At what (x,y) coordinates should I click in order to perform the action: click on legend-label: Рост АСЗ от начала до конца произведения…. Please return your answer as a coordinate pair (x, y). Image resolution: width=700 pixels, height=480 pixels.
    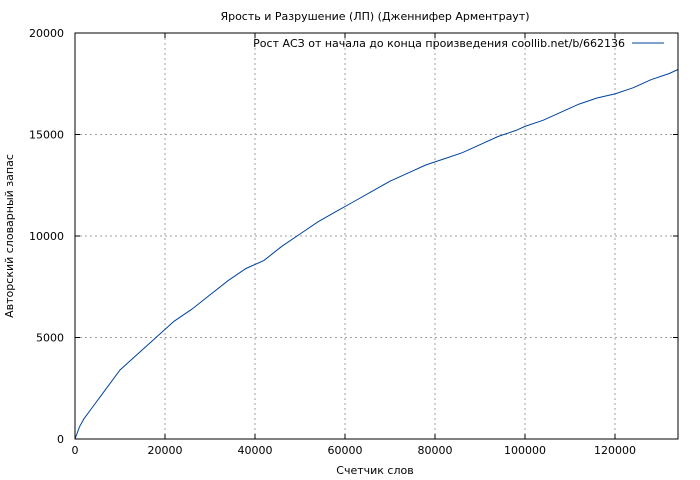
    Looking at the image, I should click on (439, 43).